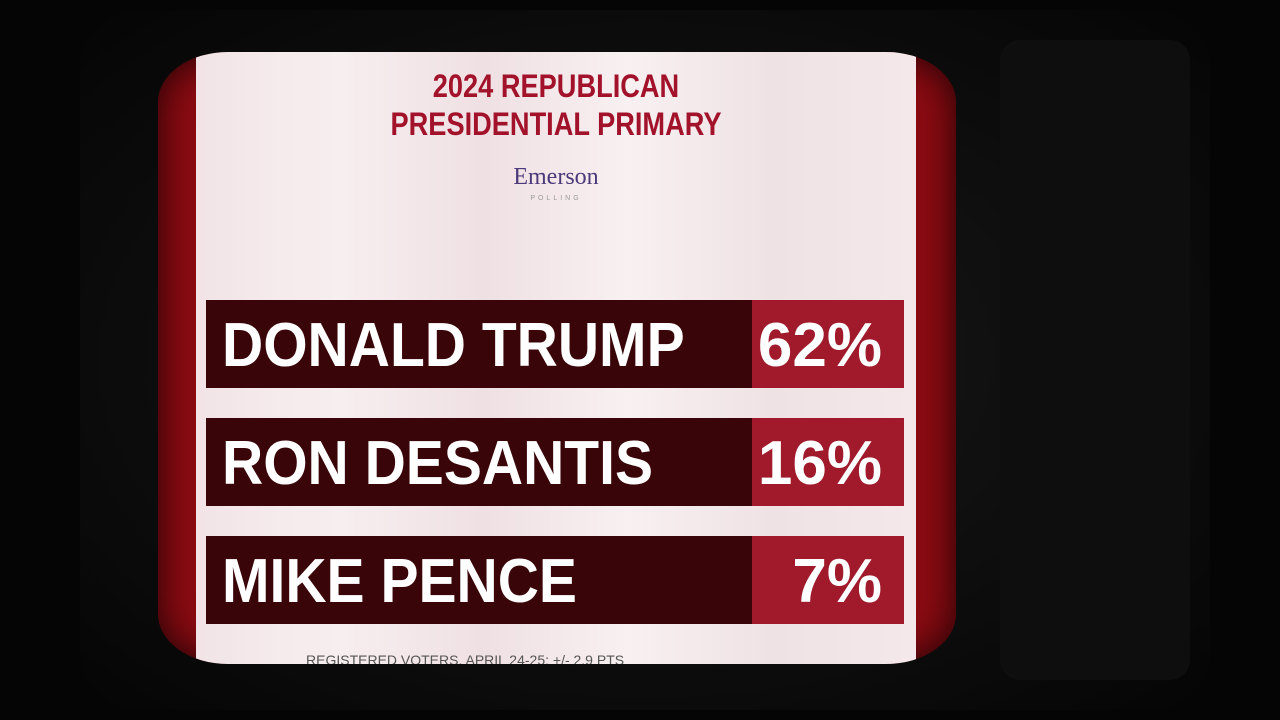  Describe the element at coordinates (453, 345) in the screenshot. I see `candidate-name: DONALD TRUMP` at that location.